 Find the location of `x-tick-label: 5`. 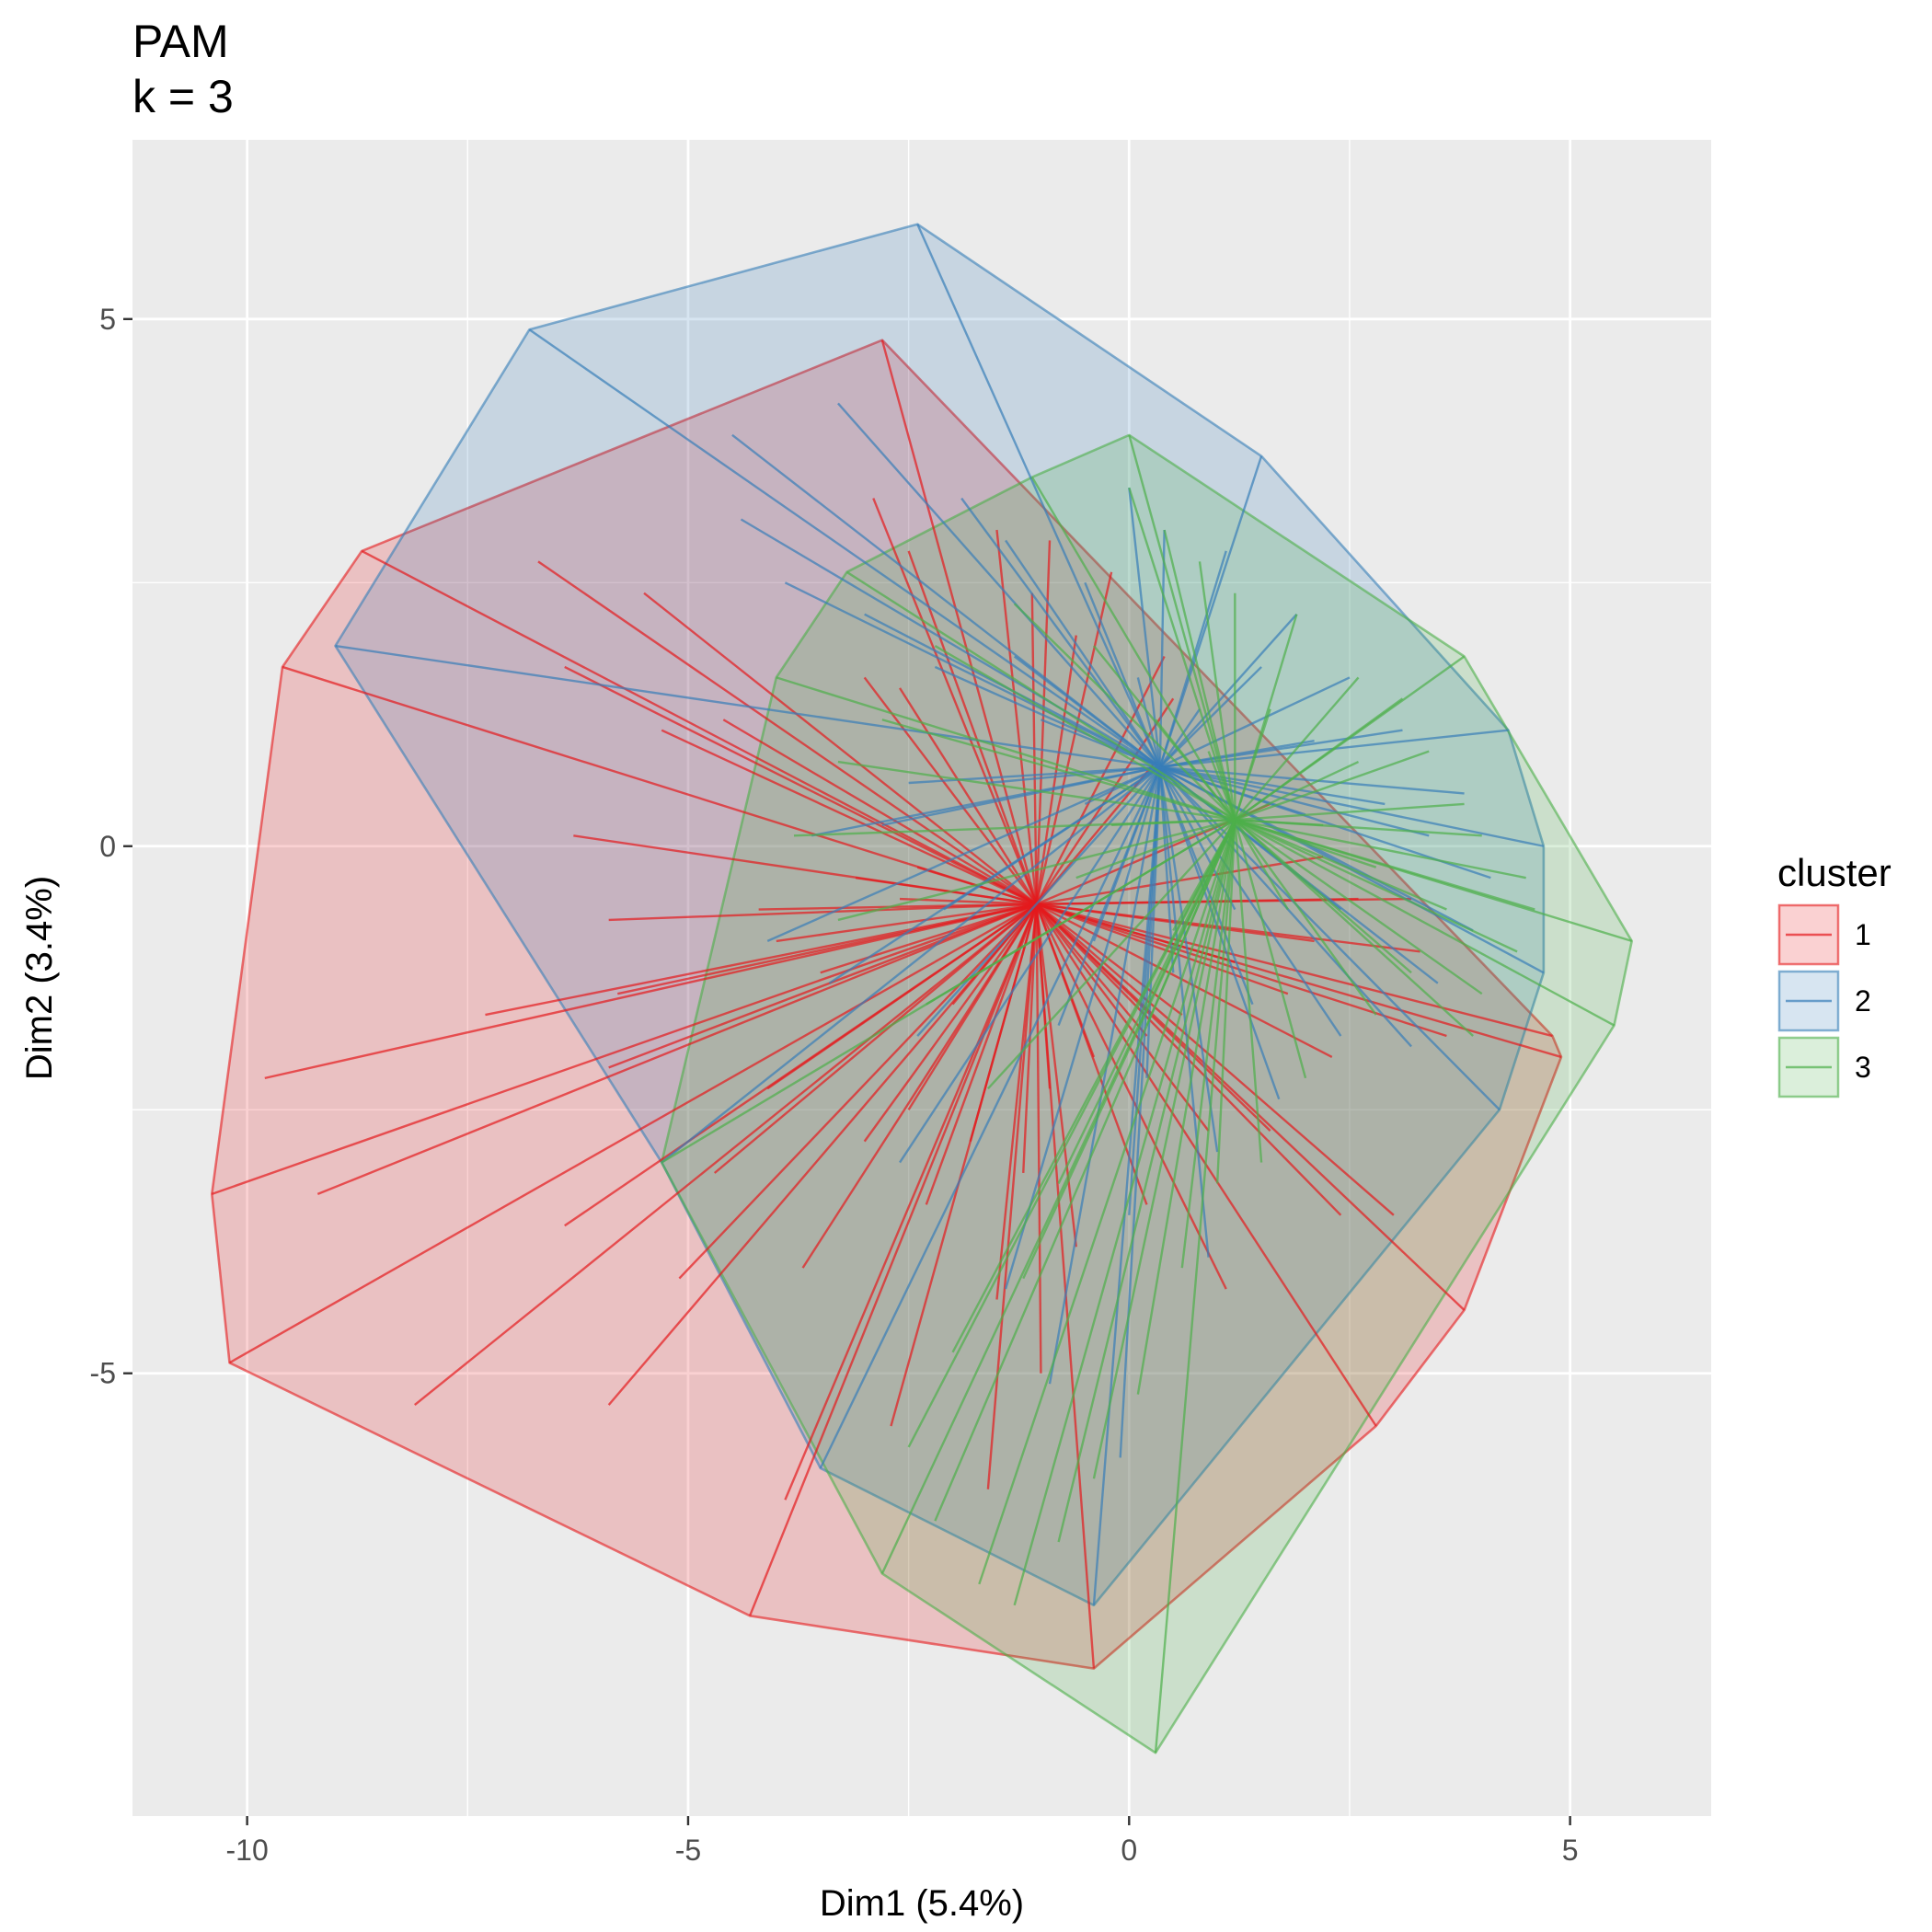

x-tick-label: 5 is located at coordinates (1570, 1850).